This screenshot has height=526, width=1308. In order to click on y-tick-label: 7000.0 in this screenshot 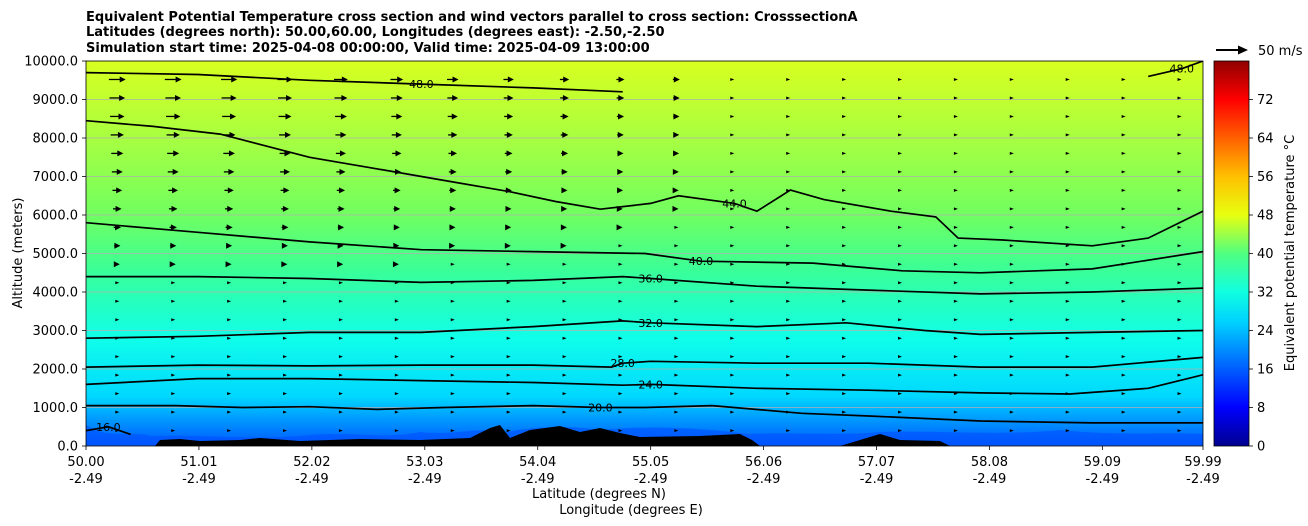, I will do `click(56, 177)`.